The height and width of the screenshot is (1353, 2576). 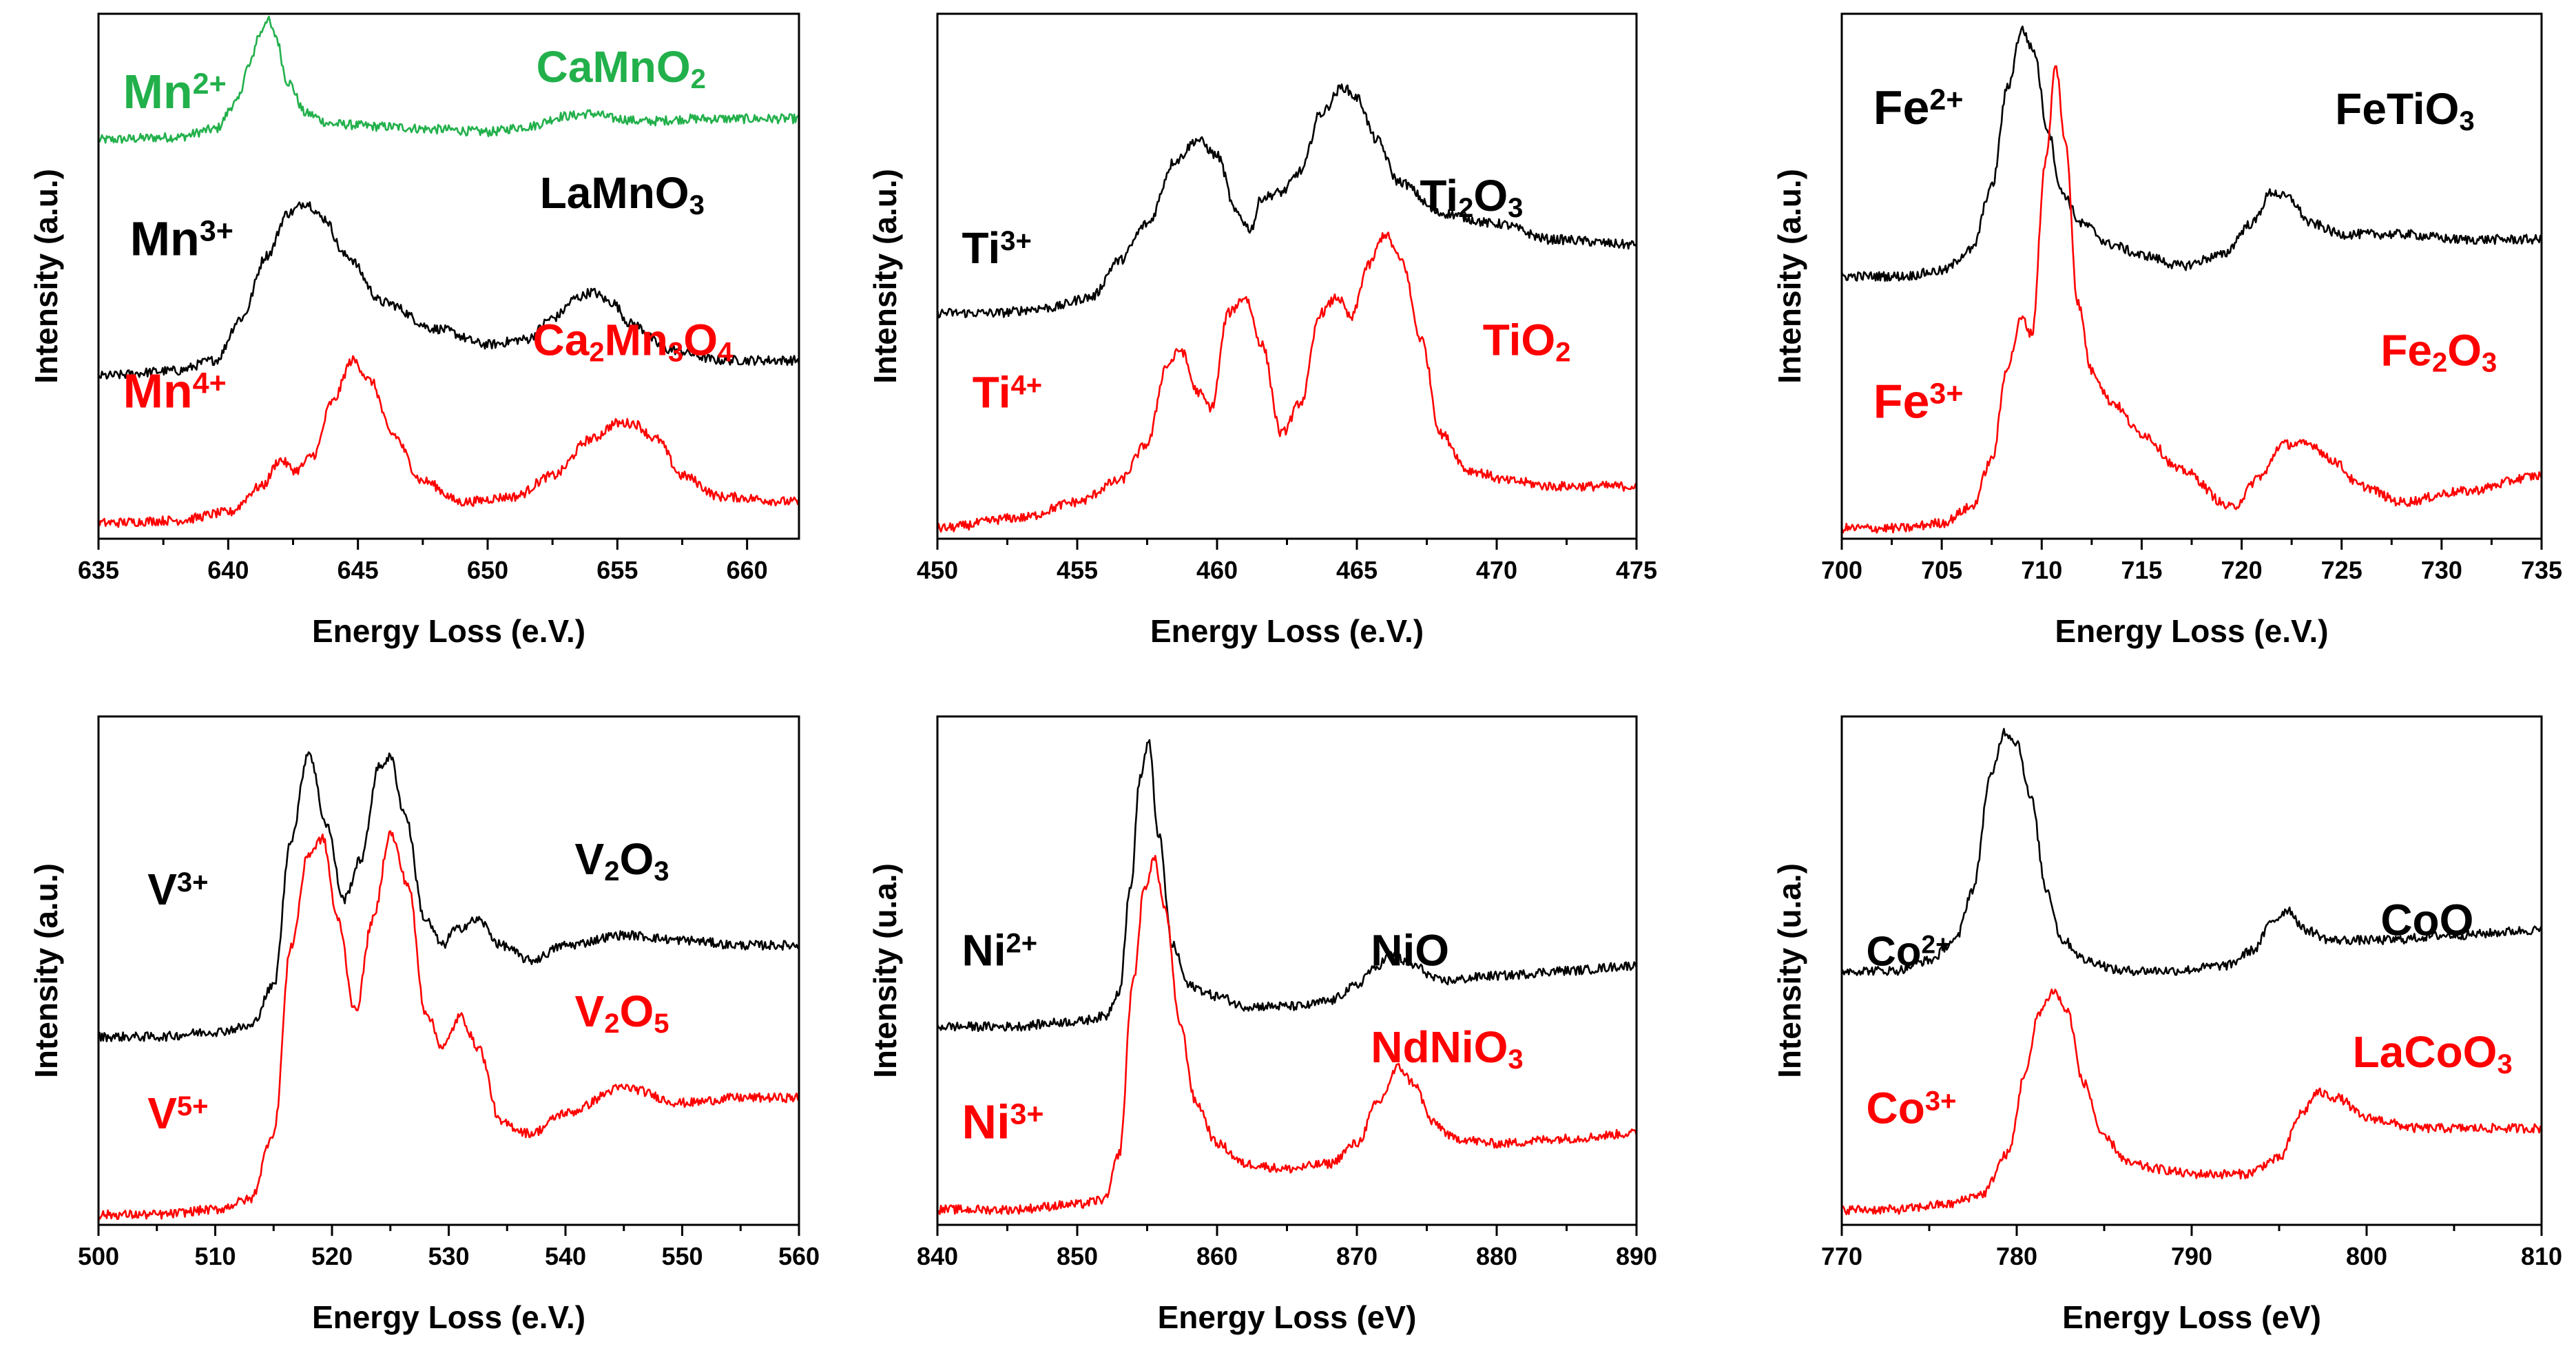 What do you see at coordinates (2438, 352) in the screenshot?
I see `compound-label-Fe2O3: Fe2O3` at bounding box center [2438, 352].